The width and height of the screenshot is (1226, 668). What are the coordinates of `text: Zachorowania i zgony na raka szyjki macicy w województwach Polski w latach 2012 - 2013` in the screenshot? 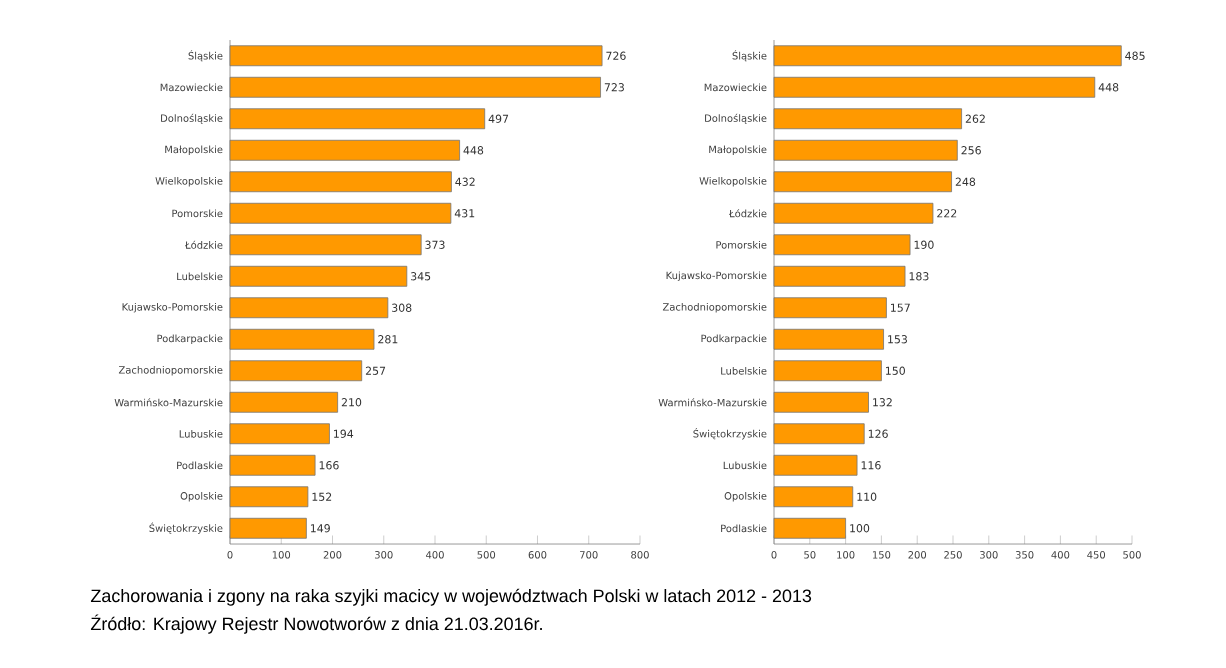 It's located at (451, 597).